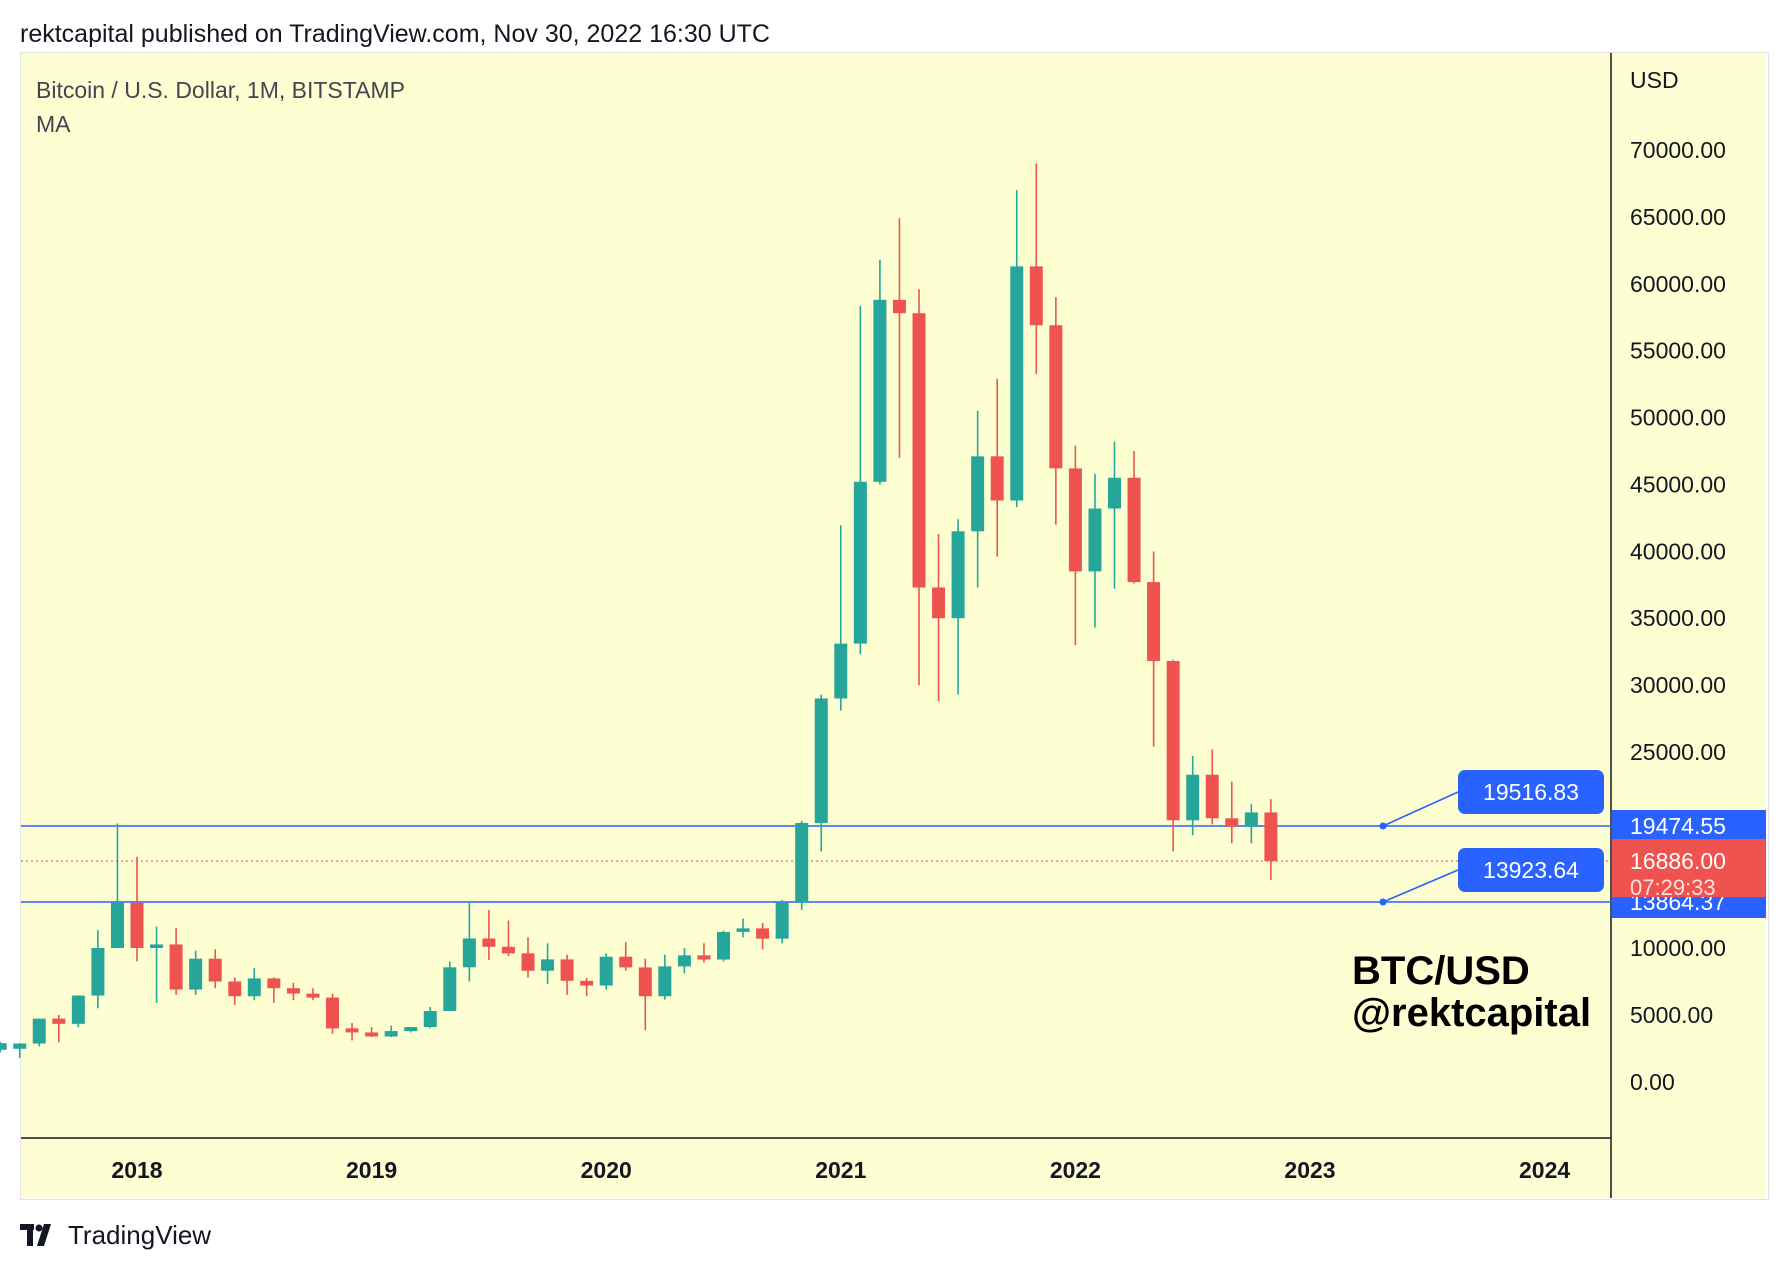  Describe the element at coordinates (35, 1235) in the screenshot. I see `tradingview-logo-icon` at that location.